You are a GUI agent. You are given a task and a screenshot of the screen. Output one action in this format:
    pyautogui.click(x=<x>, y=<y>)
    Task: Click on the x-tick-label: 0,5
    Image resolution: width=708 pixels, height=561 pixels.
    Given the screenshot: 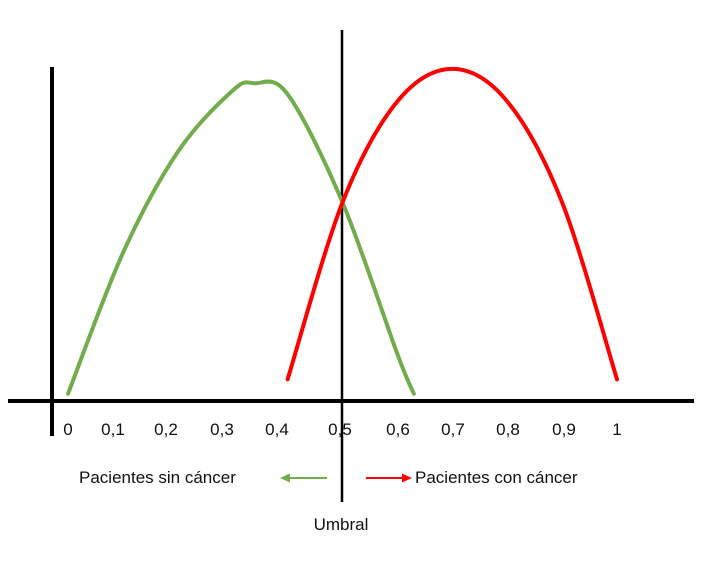 What is the action you would take?
    pyautogui.click(x=340, y=429)
    